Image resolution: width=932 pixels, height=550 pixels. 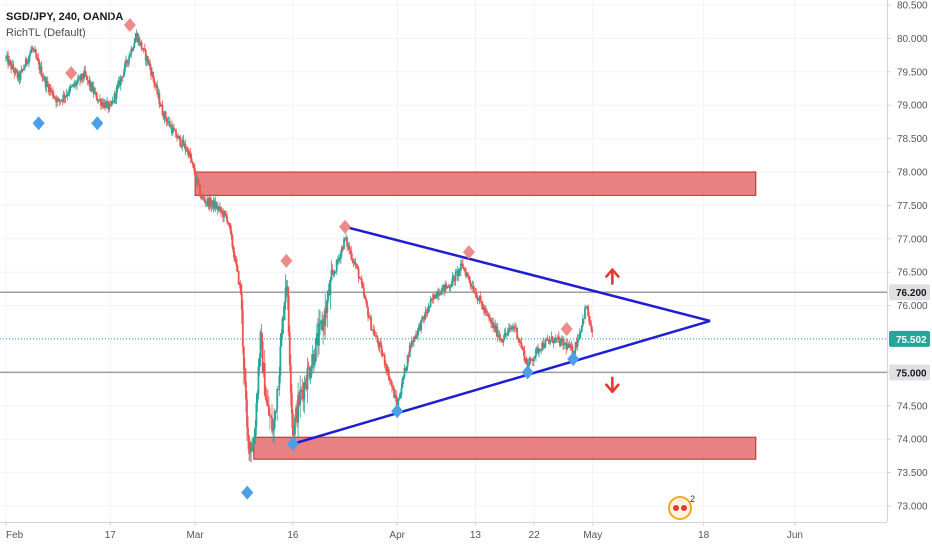 What do you see at coordinates (46, 33) in the screenshot?
I see `indicator-label: RichTL (Default)` at bounding box center [46, 33].